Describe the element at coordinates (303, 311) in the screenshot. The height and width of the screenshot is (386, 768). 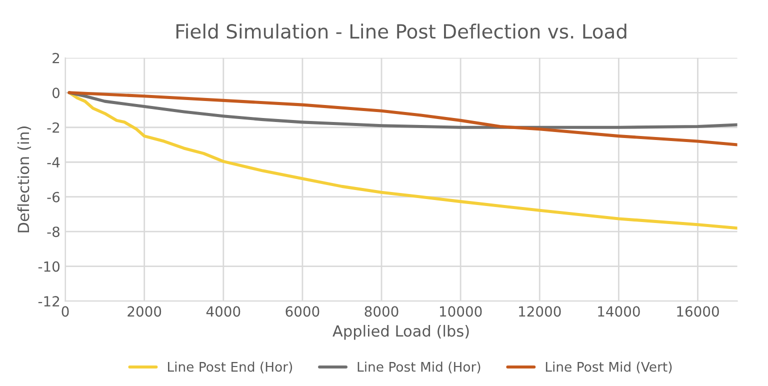
I see `x-tick-label: 6000` at that location.